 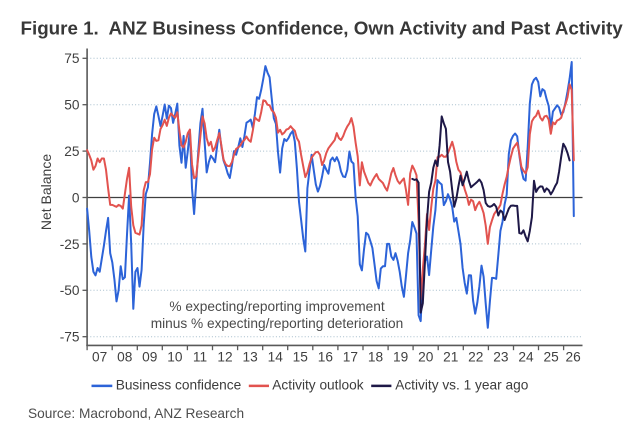 I want to click on svg-text: 13, so click(x=250, y=357).